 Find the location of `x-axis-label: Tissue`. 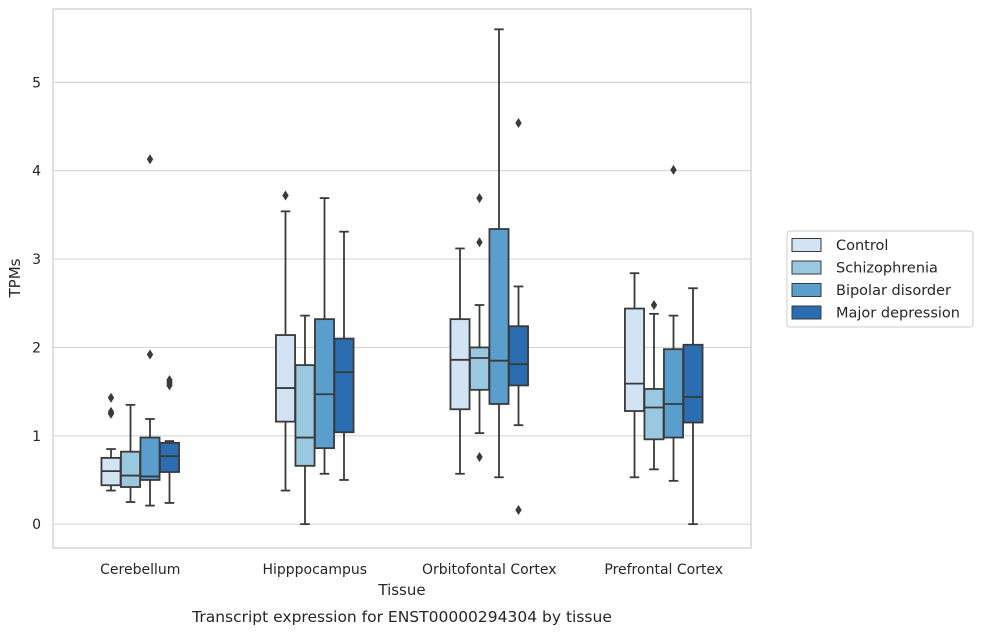

x-axis-label: Tissue is located at coordinates (401, 590).